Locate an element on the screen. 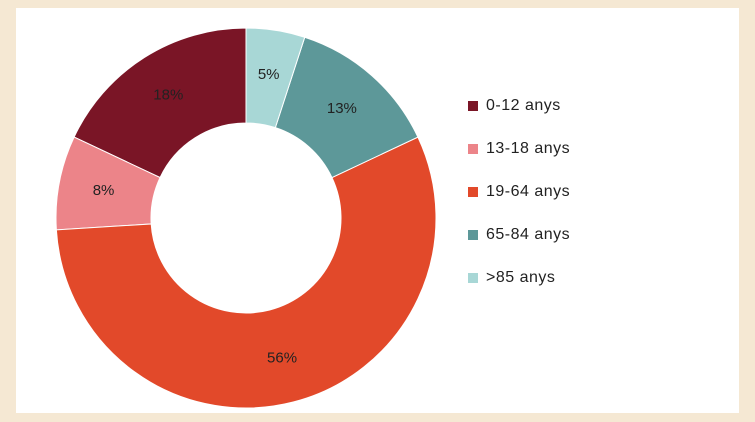  legend-item-19-64: 19-64 anys is located at coordinates (598, 192).